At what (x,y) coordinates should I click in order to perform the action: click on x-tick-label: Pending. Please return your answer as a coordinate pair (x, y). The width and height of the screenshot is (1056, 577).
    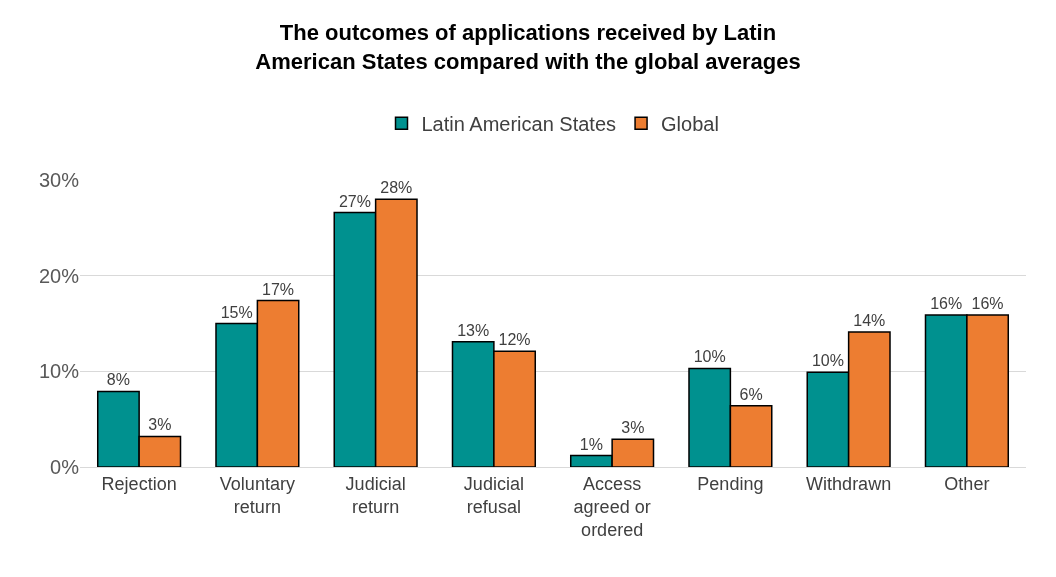
    Looking at the image, I should click on (730, 483).